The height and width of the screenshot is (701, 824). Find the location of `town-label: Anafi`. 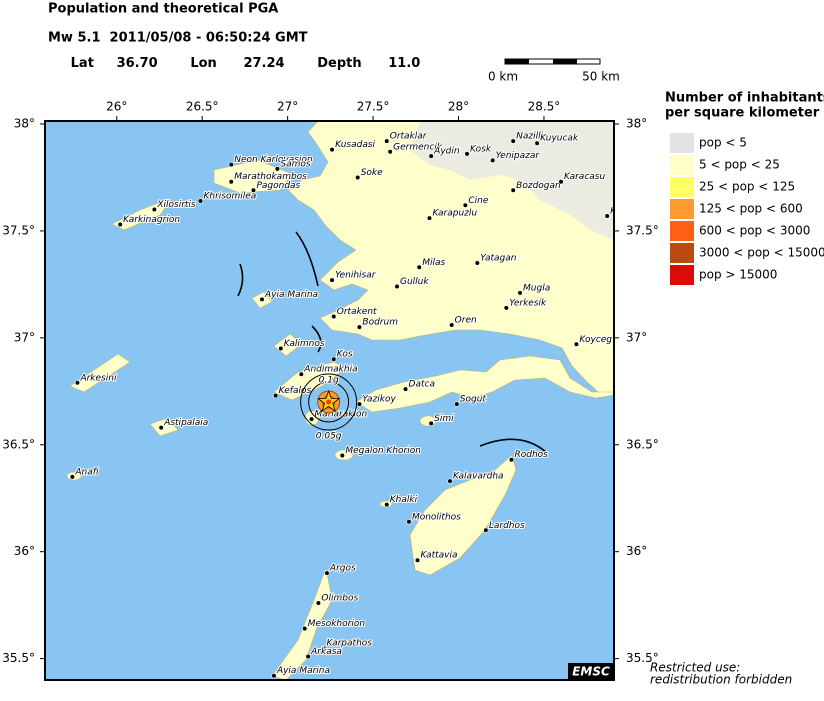

town-label: Anafi is located at coordinates (86, 472).